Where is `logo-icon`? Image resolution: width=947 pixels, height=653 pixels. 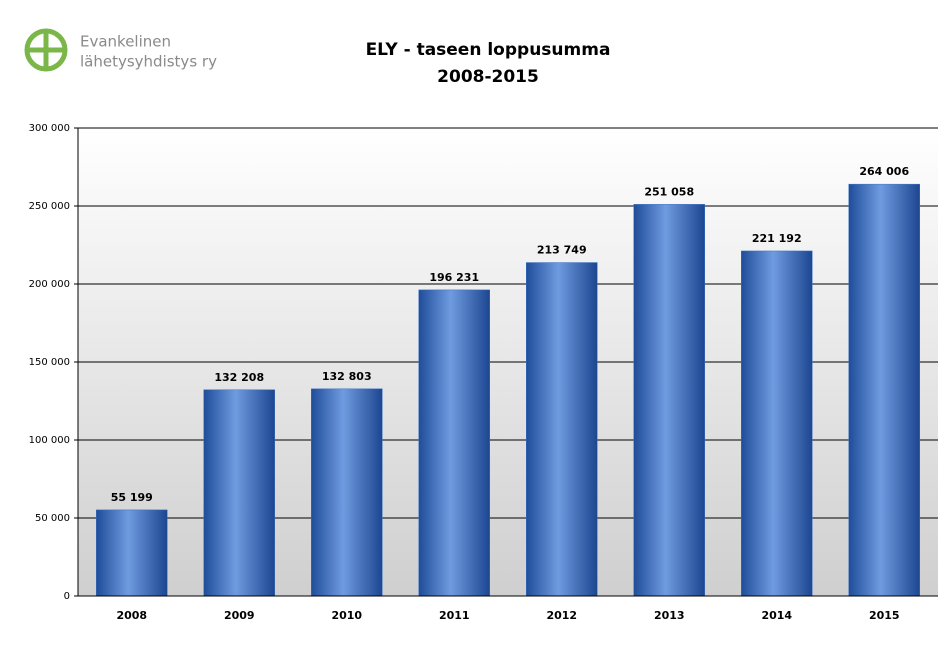 logo-icon is located at coordinates (46, 50).